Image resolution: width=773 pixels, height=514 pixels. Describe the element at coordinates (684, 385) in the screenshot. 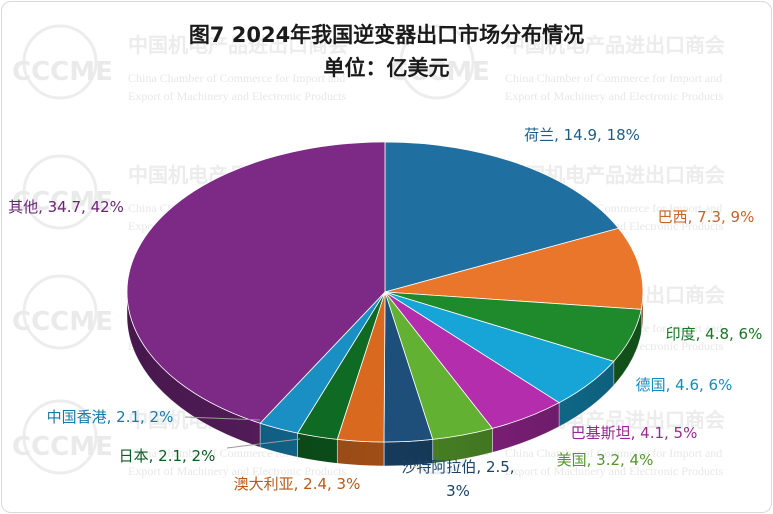

I see `data-label: 德国, 4.6, 6%` at that location.